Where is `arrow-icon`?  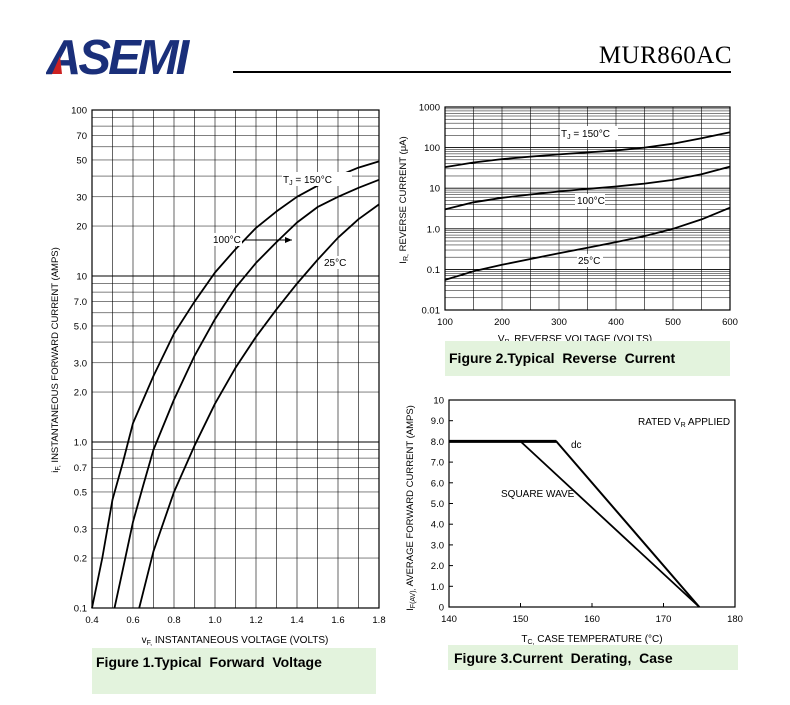
arrow-icon is located at coordinates (288, 240).